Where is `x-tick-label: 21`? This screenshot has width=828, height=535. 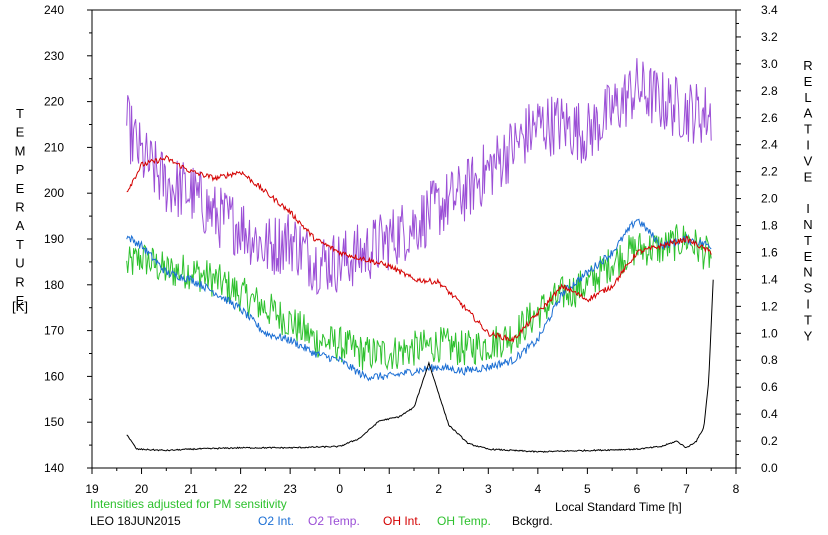 x-tick-label: 21 is located at coordinates (191, 489).